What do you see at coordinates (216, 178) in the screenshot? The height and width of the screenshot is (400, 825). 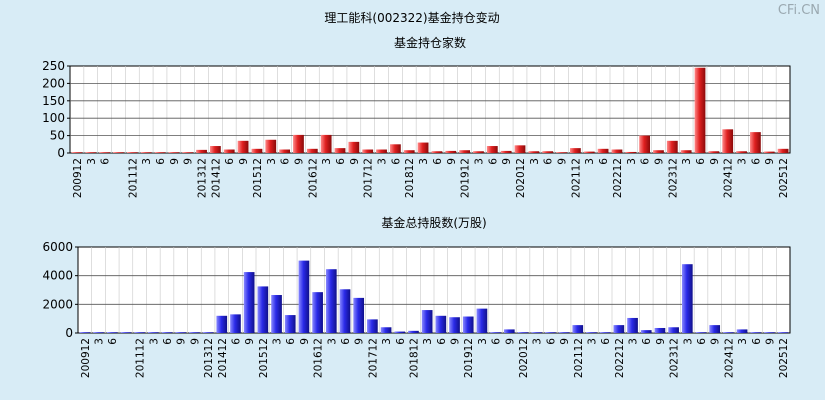 I see `x-tick-label: 201412` at bounding box center [216, 178].